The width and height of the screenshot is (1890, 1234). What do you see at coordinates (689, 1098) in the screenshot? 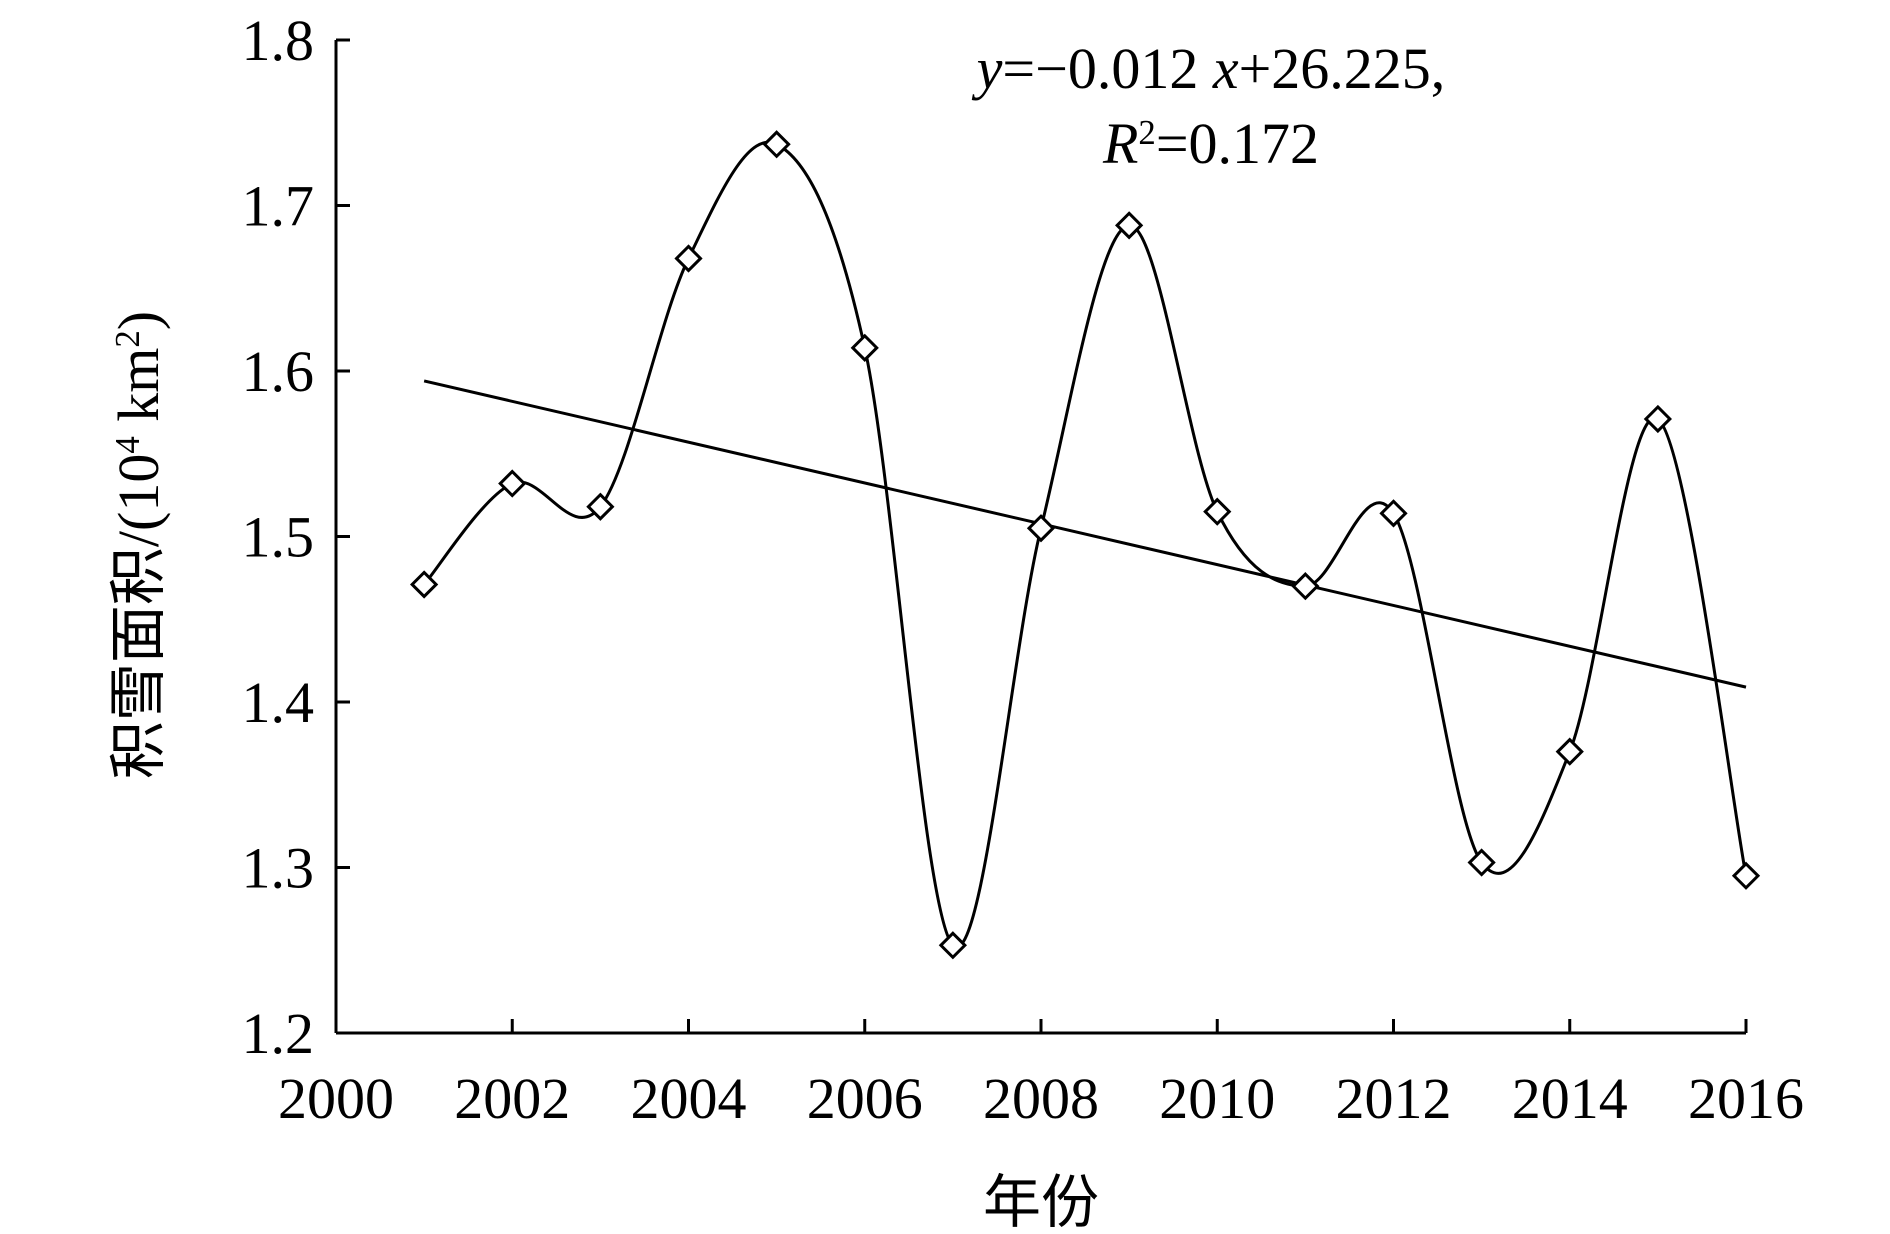
I see `x-tick-label: 2004` at bounding box center [689, 1098].